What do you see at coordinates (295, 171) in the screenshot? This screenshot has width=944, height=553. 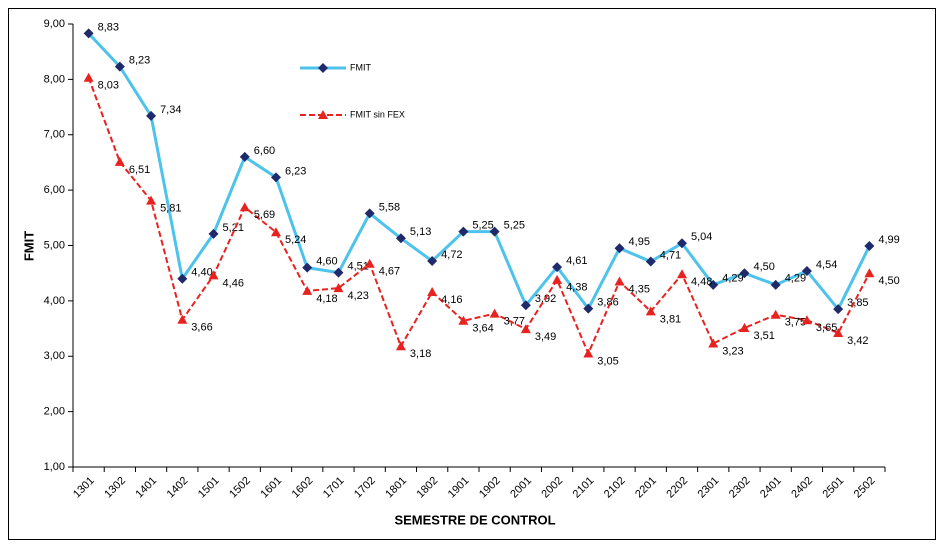 I see `data-label: 6,23` at bounding box center [295, 171].